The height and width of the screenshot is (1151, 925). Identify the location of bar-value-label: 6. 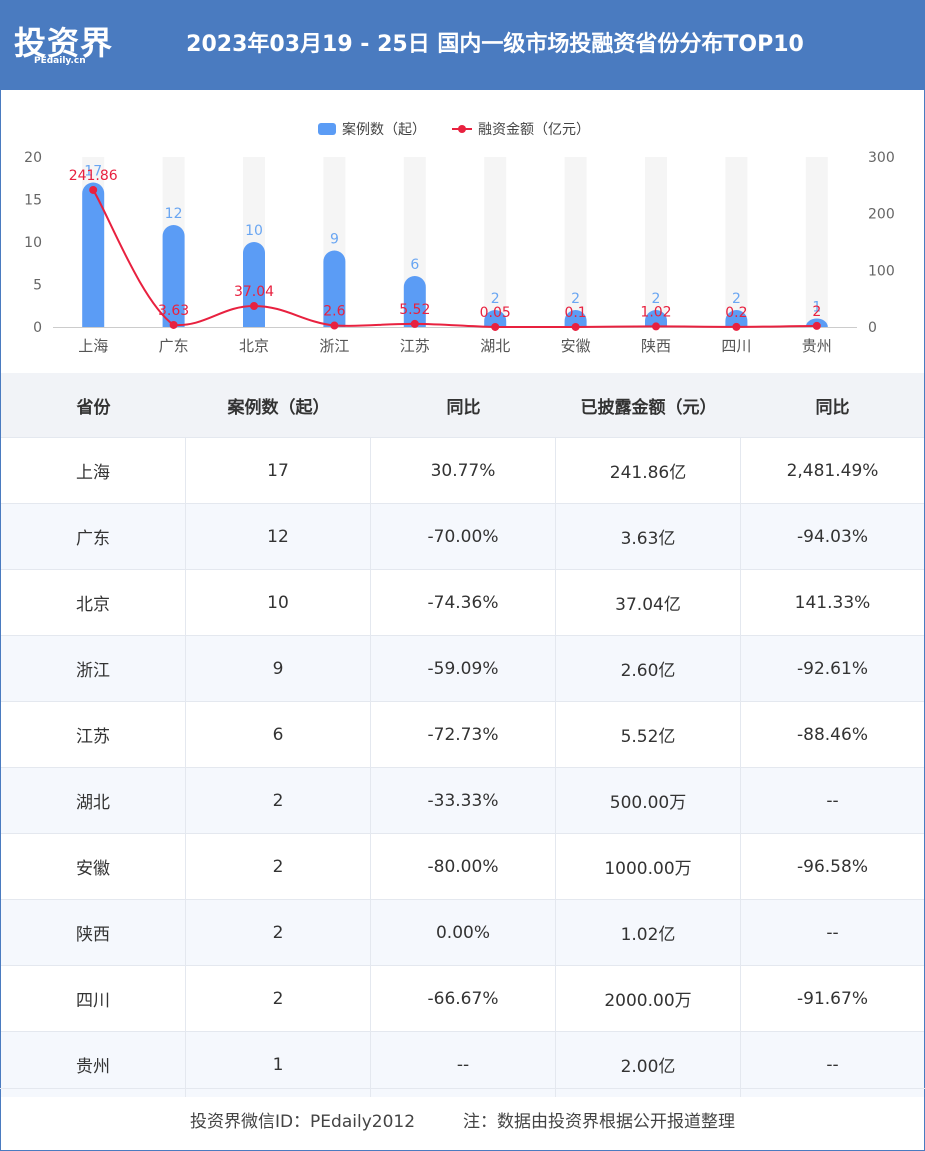
(414, 265).